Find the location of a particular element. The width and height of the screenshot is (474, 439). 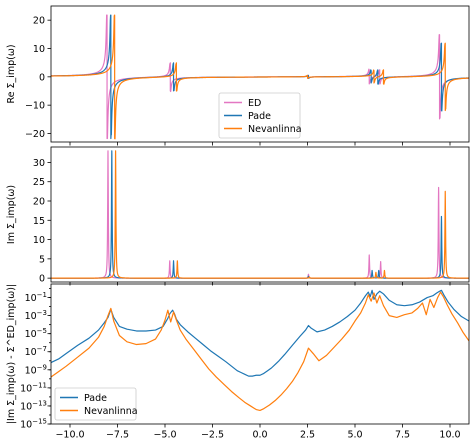

x-tick-label: 0.0 is located at coordinates (259, 434).